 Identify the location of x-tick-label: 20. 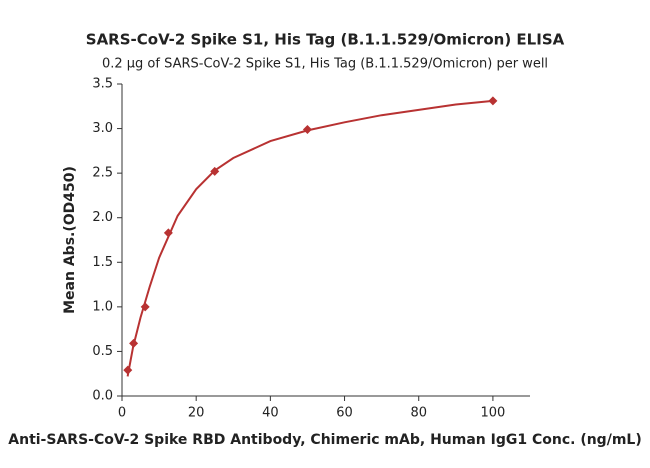
(196, 413).